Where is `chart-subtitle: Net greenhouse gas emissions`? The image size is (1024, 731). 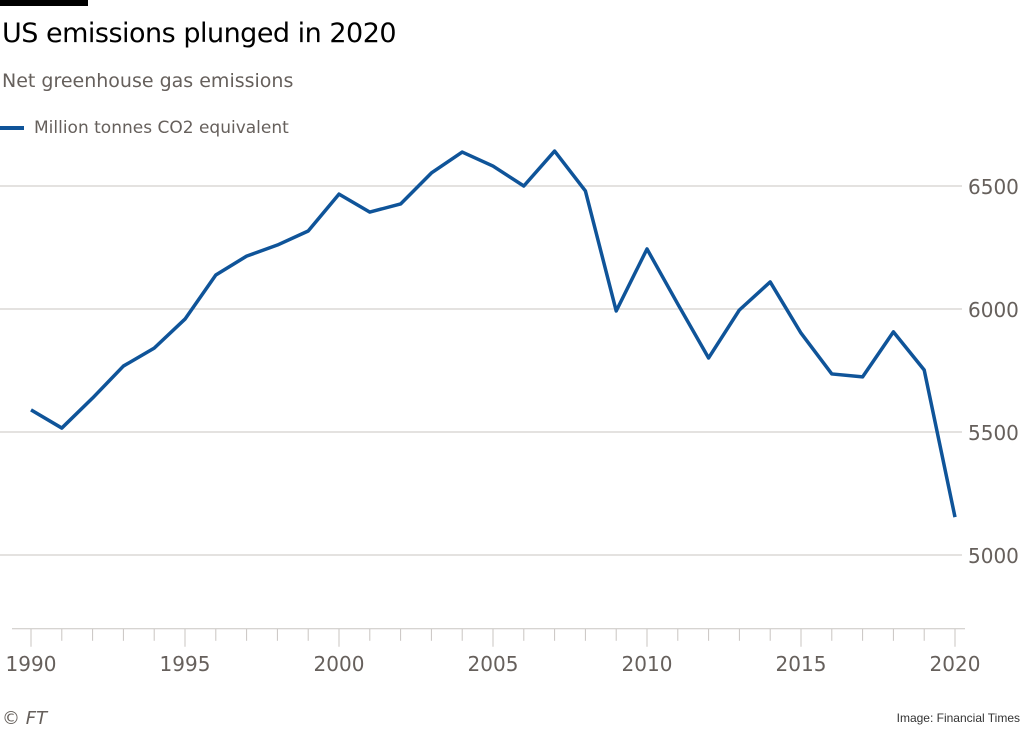 chart-subtitle: Net greenhouse gas emissions is located at coordinates (148, 81).